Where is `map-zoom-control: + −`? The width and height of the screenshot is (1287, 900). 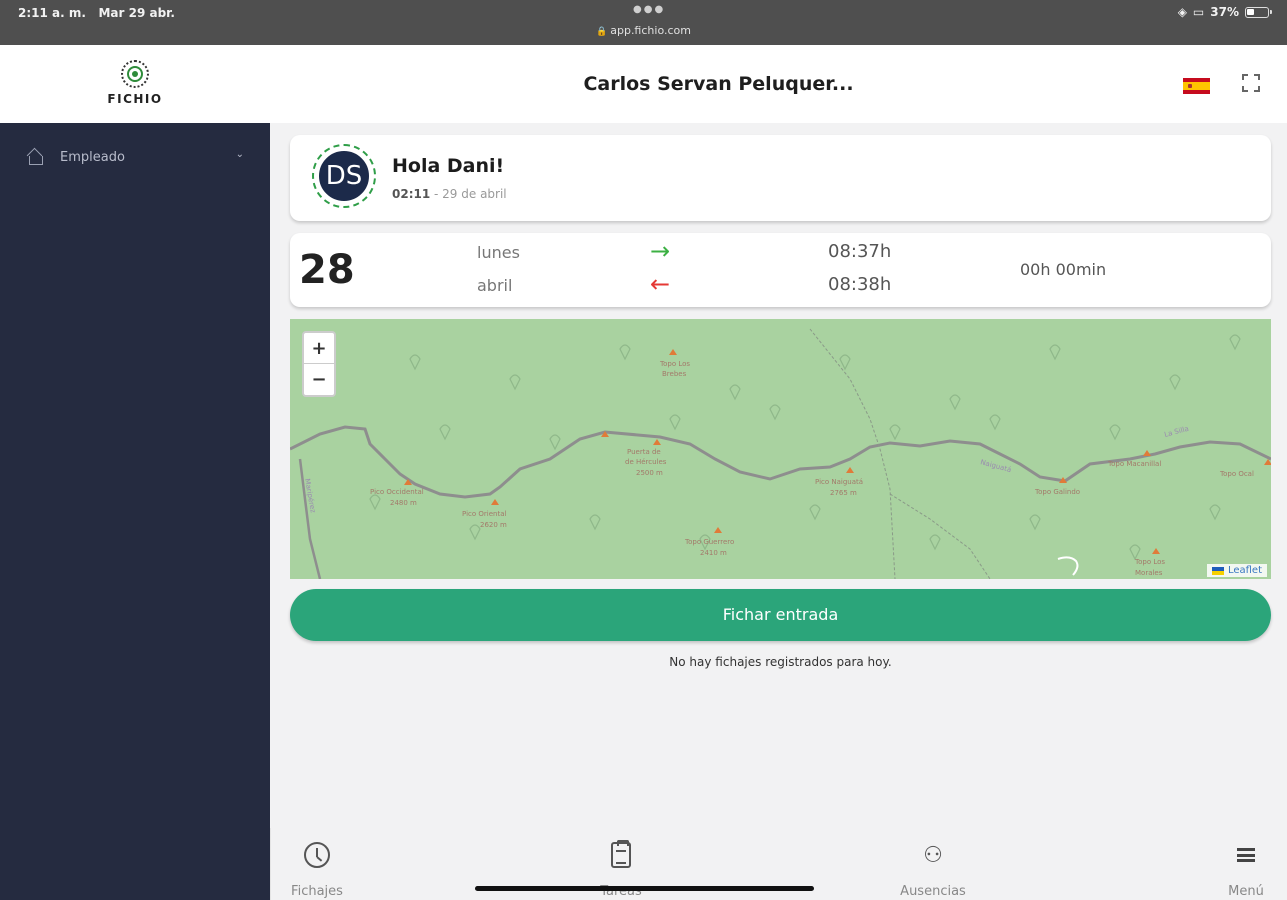 map-zoom-control: + − is located at coordinates (319, 364).